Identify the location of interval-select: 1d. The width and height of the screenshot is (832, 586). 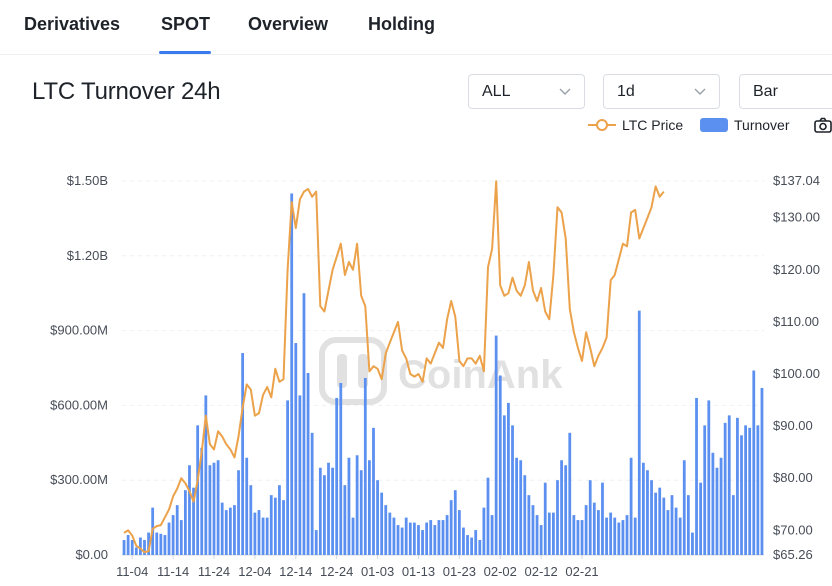
(661, 91).